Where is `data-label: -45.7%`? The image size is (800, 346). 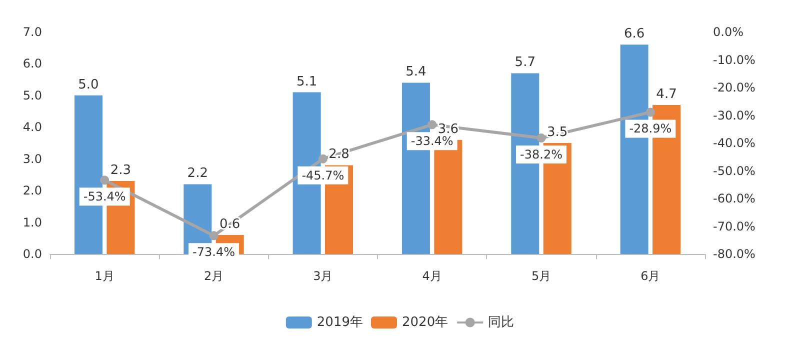
data-label: -45.7% is located at coordinates (323, 175).